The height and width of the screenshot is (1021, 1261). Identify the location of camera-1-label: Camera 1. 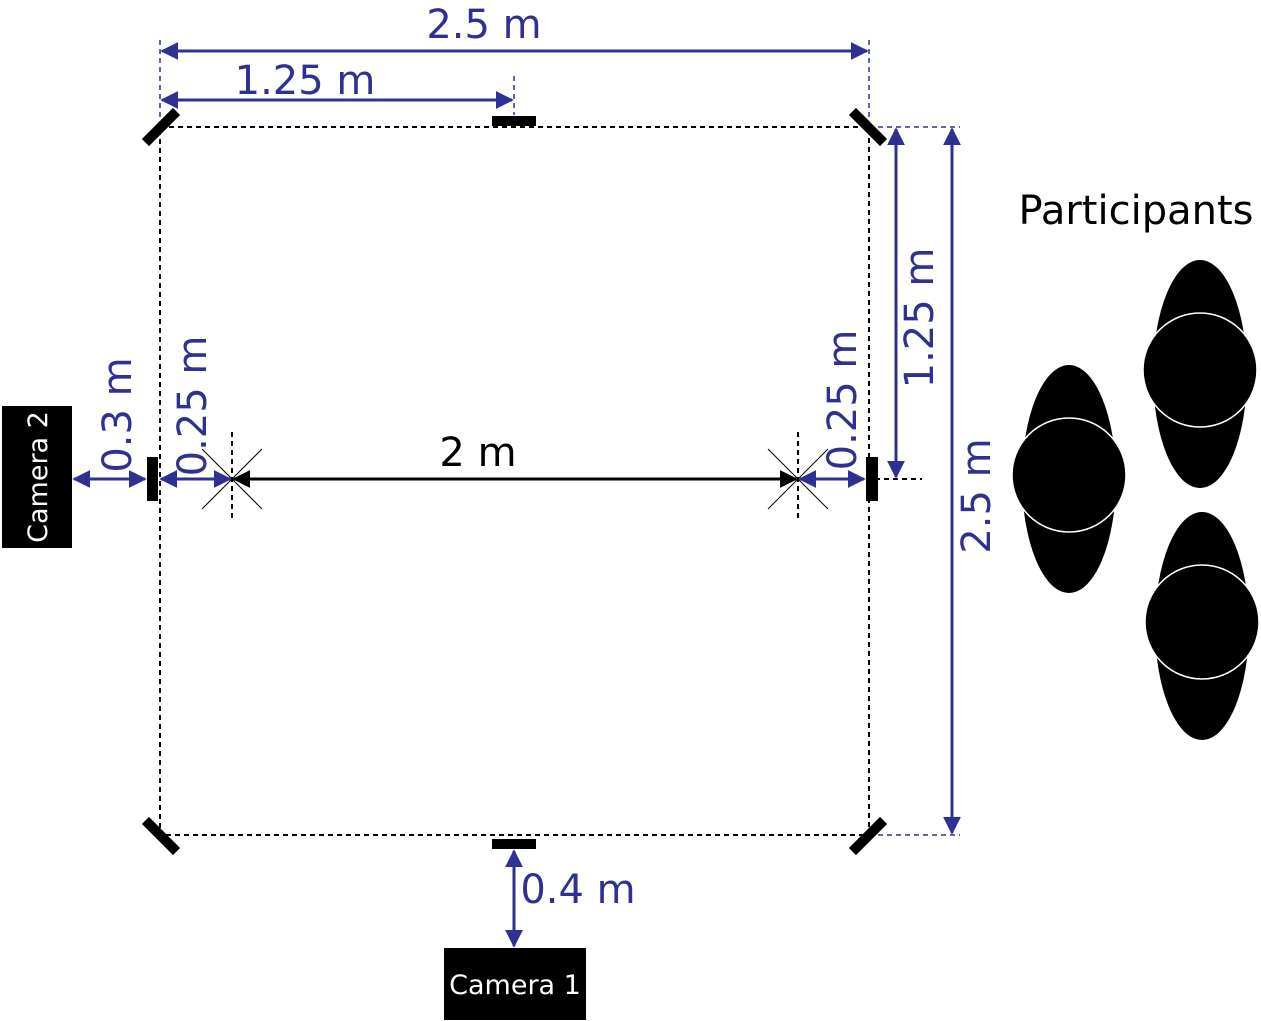
(515, 985).